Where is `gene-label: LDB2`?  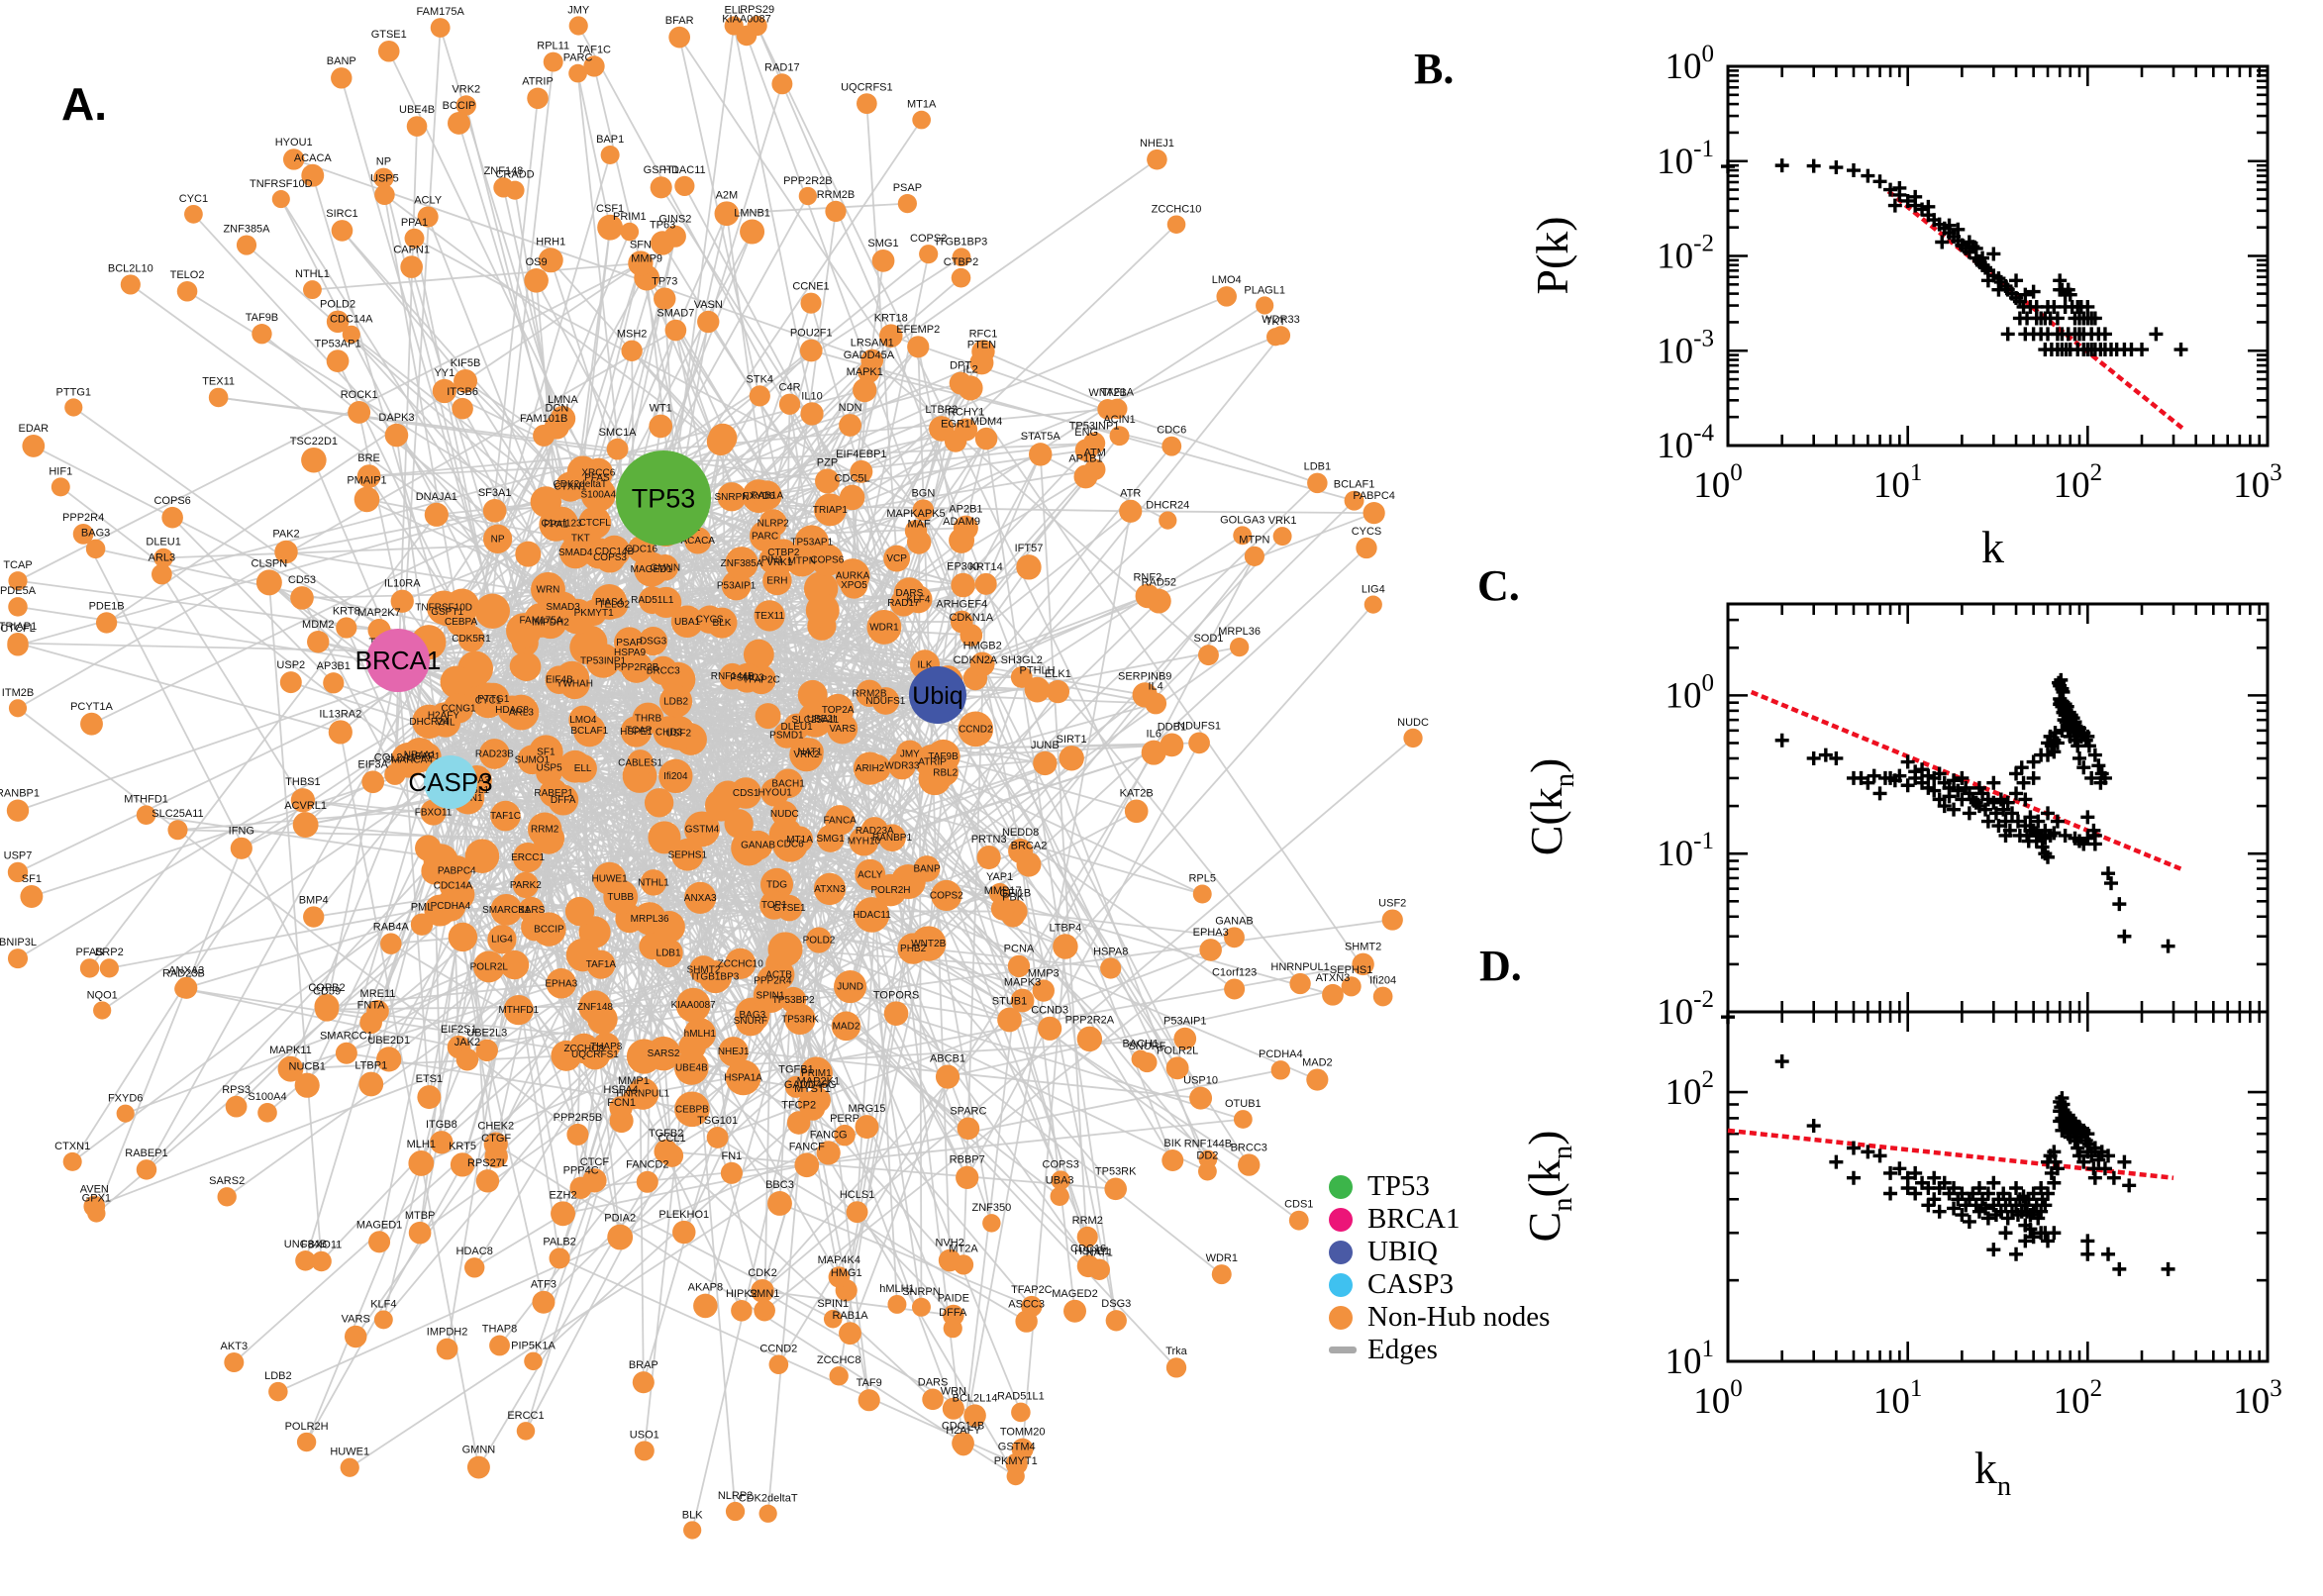
gene-label: LDB2 is located at coordinates (278, 1376).